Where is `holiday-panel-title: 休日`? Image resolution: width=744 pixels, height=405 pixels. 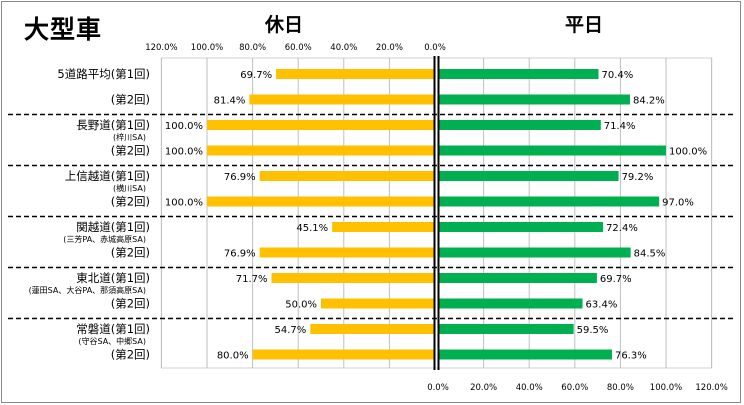
holiday-panel-title: 休日 is located at coordinates (284, 25).